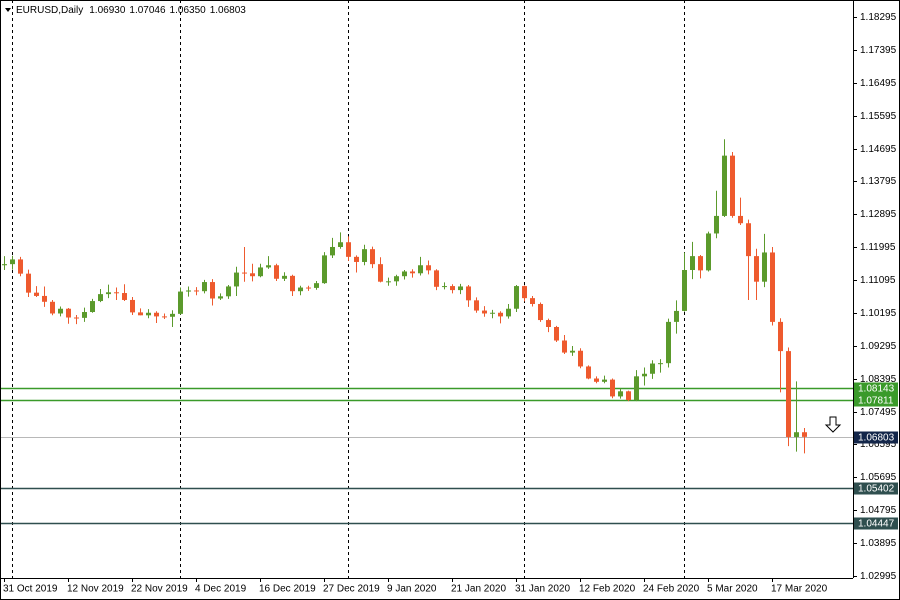 The width and height of the screenshot is (900, 600). Describe the element at coordinates (221, 589) in the screenshot. I see `x-tick-label: 4 Dec 2019` at that location.